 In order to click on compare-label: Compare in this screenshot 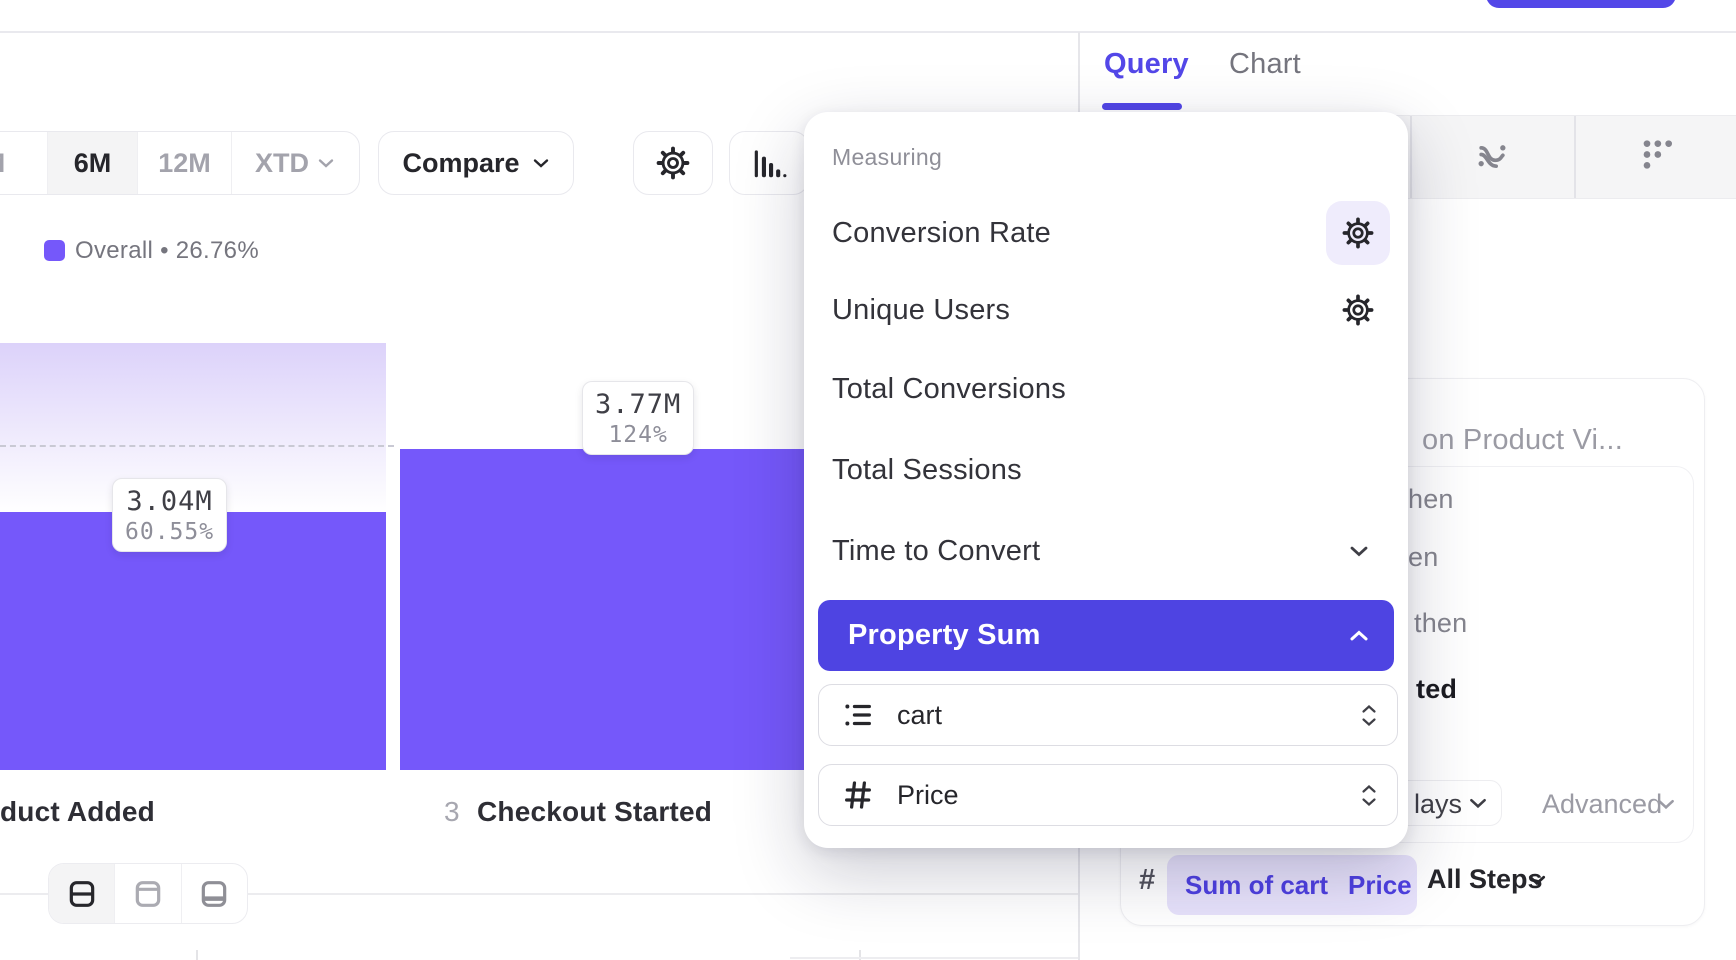, I will do `click(461, 162)`.